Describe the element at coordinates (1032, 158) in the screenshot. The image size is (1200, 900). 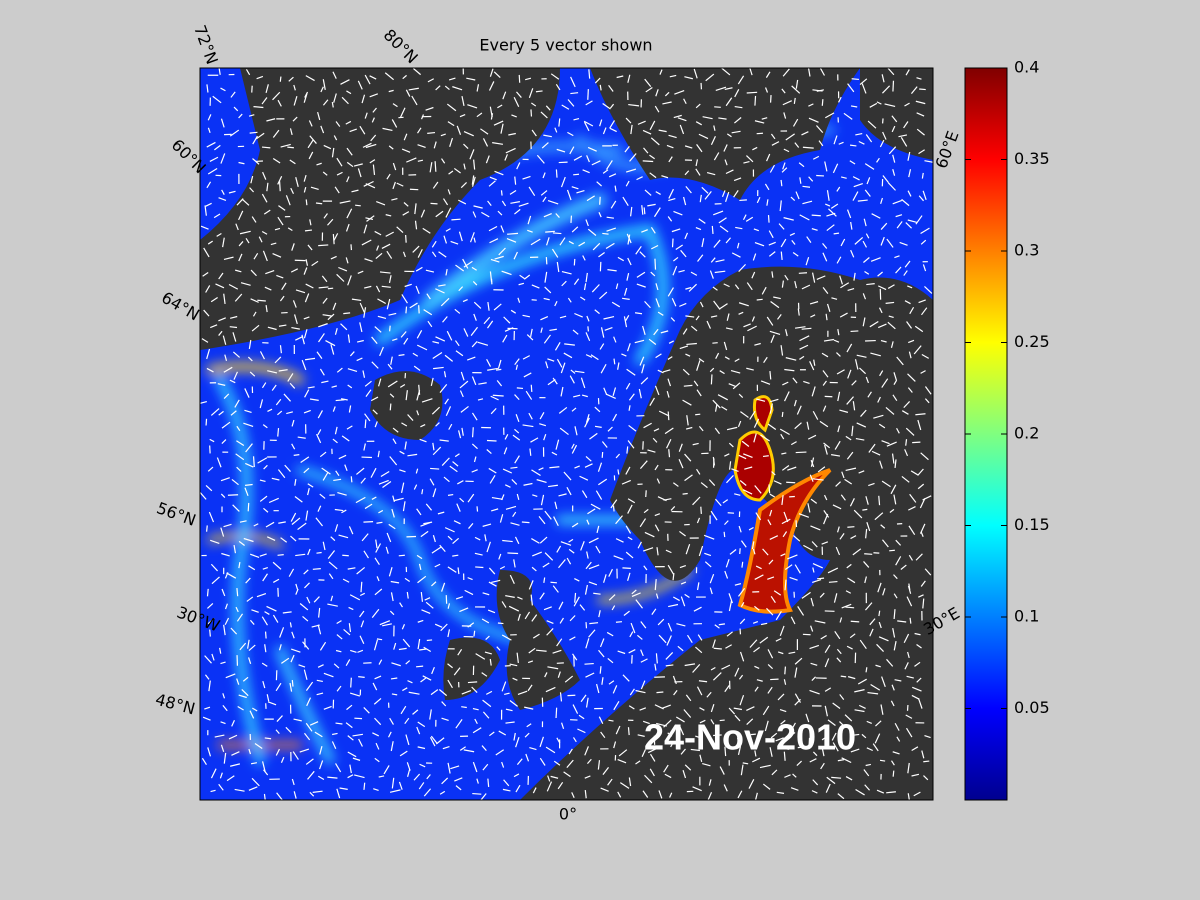
I see `colorbar-tick-label: 0.35` at that location.